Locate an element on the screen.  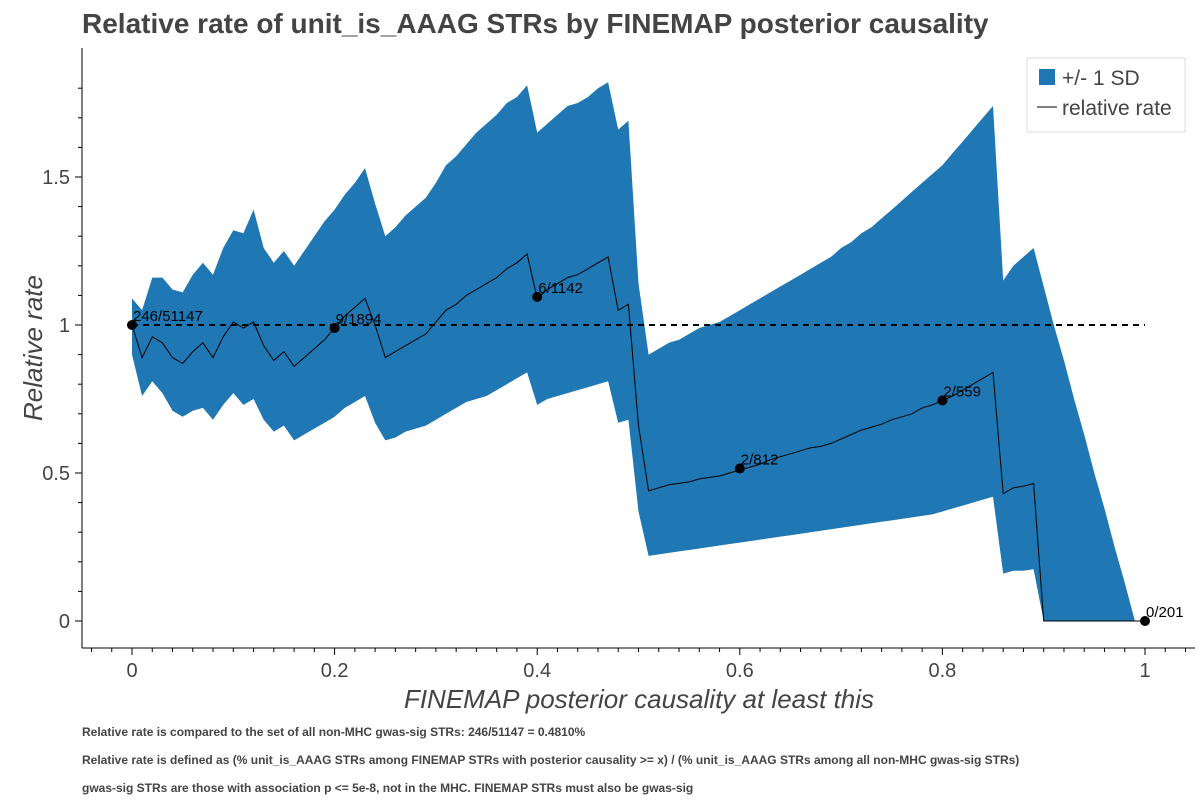
legend: +/- 1 SD relative rate is located at coordinates (1106, 95).